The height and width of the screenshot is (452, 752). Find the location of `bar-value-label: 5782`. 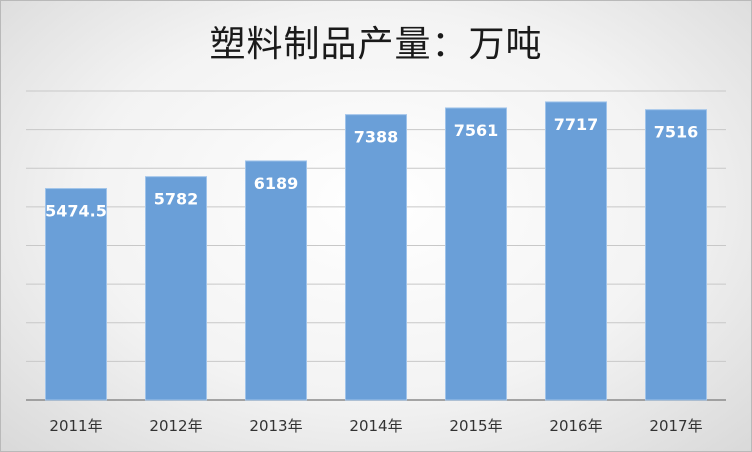

bar-value-label: 5782 is located at coordinates (176, 199).